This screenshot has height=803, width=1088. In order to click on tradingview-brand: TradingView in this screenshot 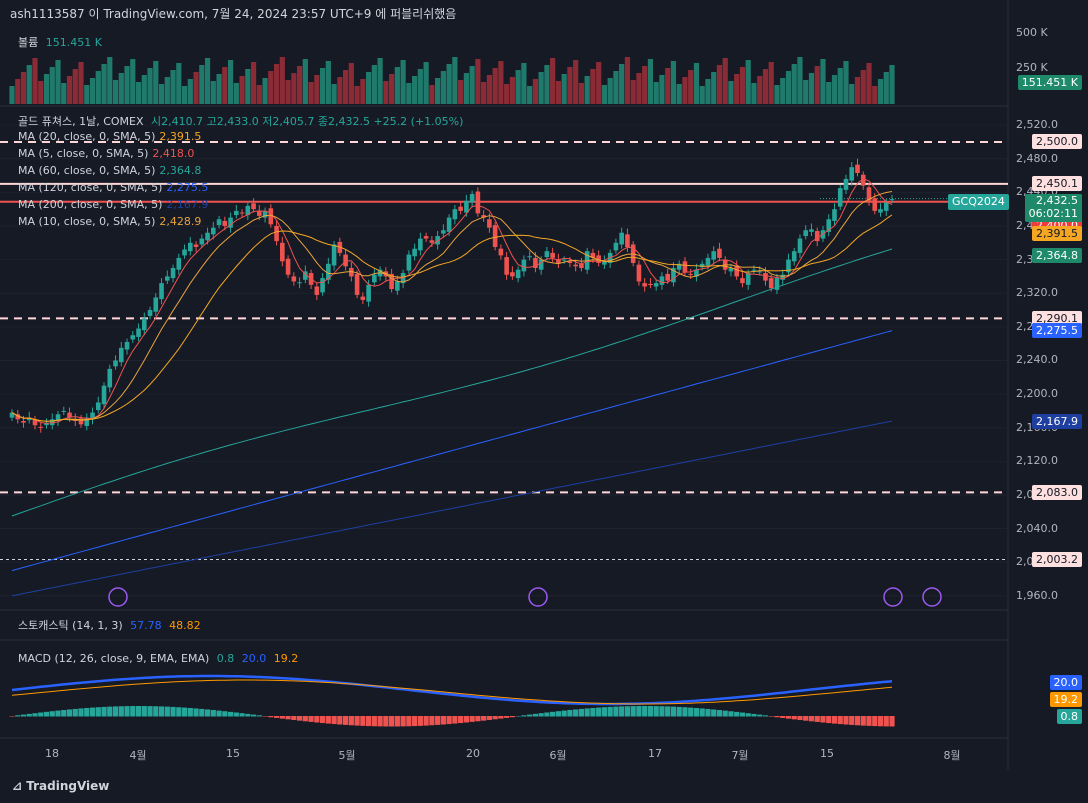, I will do `click(68, 786)`.